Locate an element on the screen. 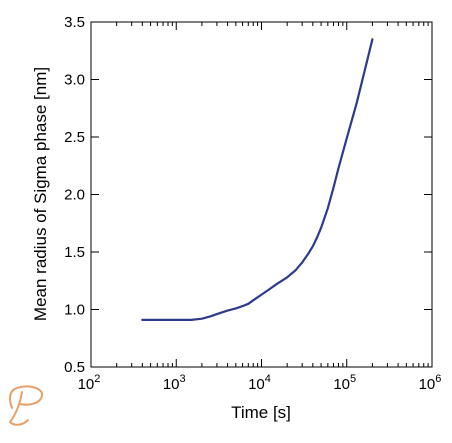  y-tick-label: 2.0 is located at coordinates (74, 195).